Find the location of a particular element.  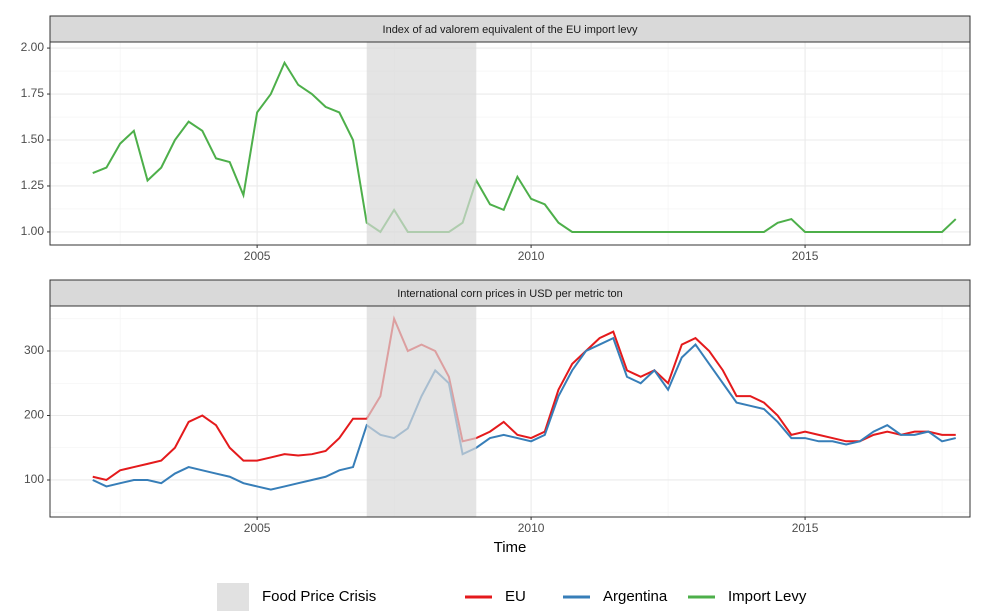

legend-swatch is located at coordinates (233, 597).